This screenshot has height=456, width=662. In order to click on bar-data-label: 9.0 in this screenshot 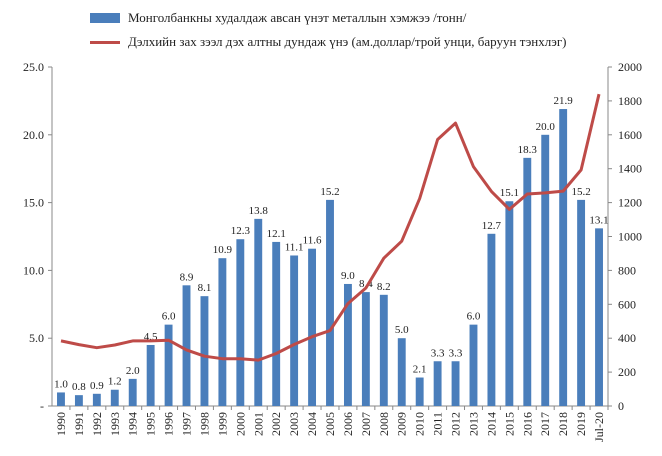, I will do `click(348, 276)`.